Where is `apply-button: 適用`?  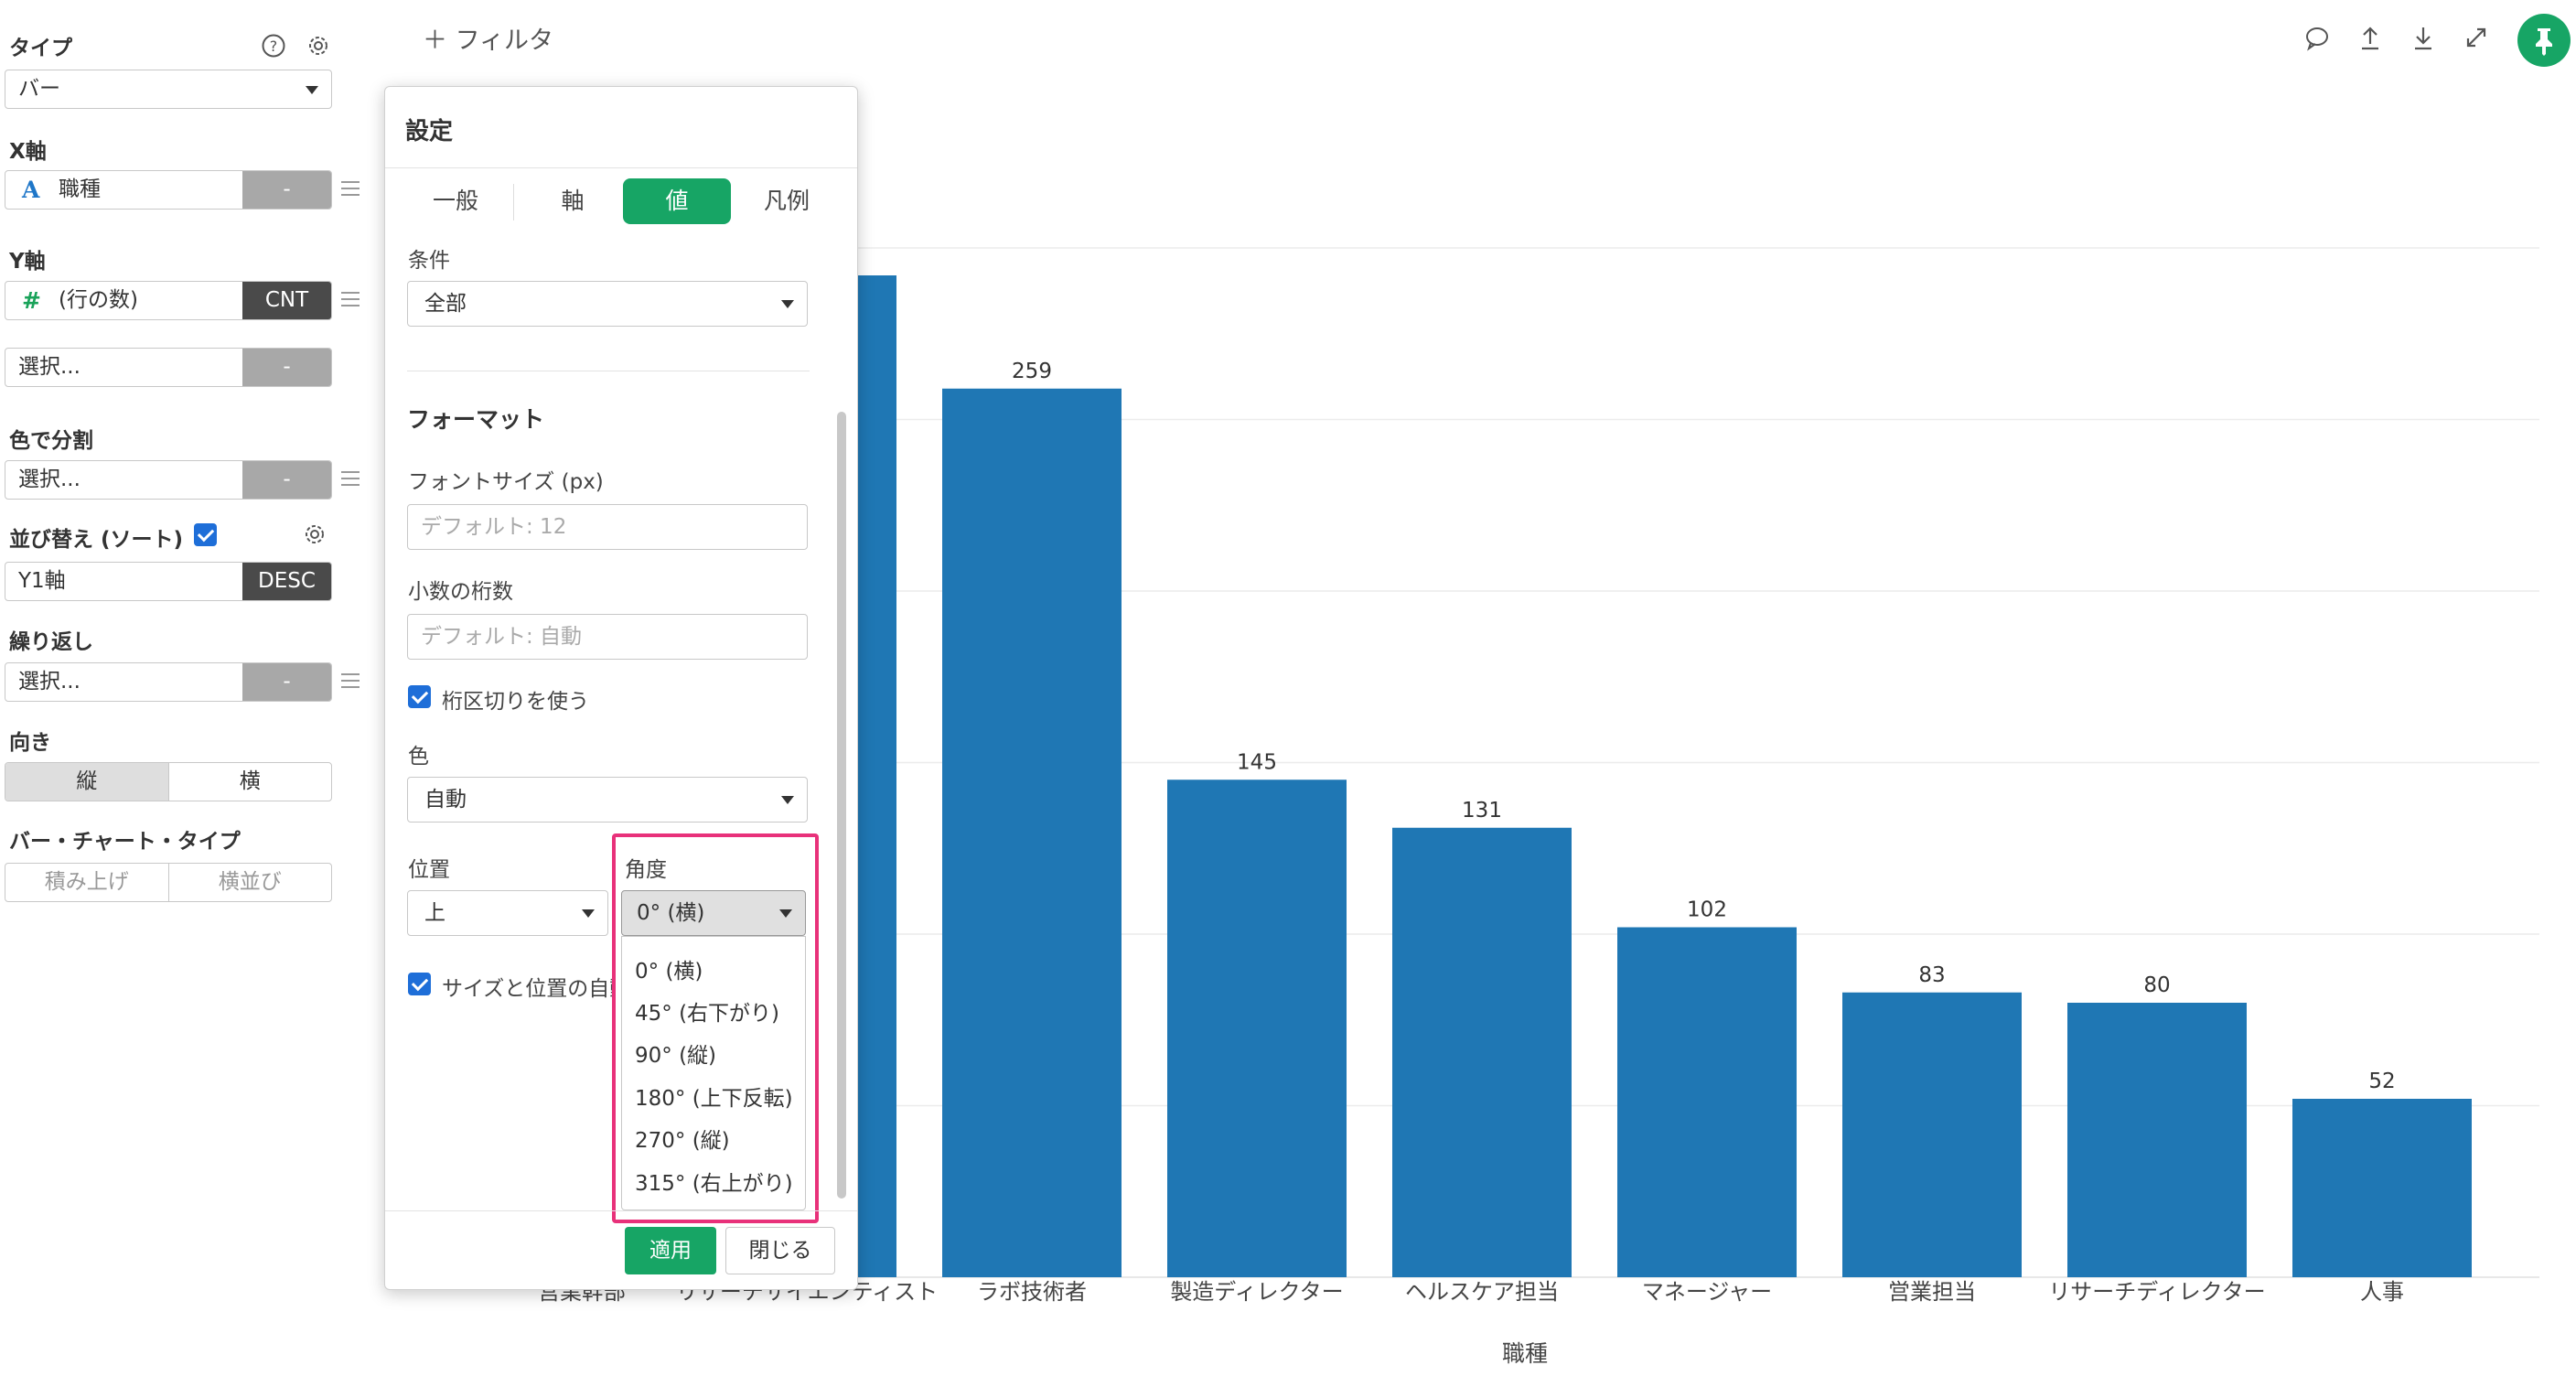 apply-button: 適用 is located at coordinates (671, 1250).